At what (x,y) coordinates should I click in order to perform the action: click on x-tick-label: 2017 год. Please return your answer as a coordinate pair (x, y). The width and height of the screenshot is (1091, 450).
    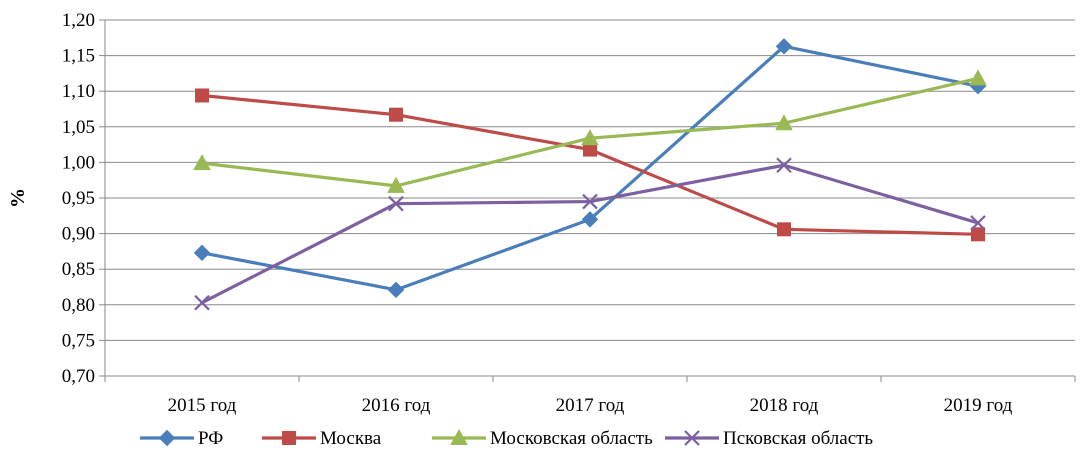
    Looking at the image, I should click on (590, 405).